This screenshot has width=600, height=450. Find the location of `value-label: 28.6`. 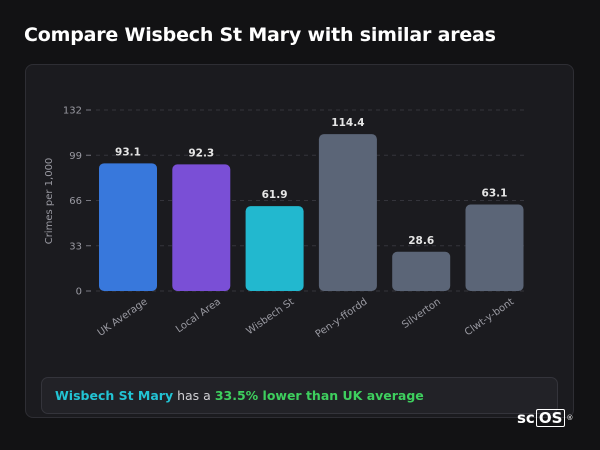

value-label: 28.6 is located at coordinates (421, 241).